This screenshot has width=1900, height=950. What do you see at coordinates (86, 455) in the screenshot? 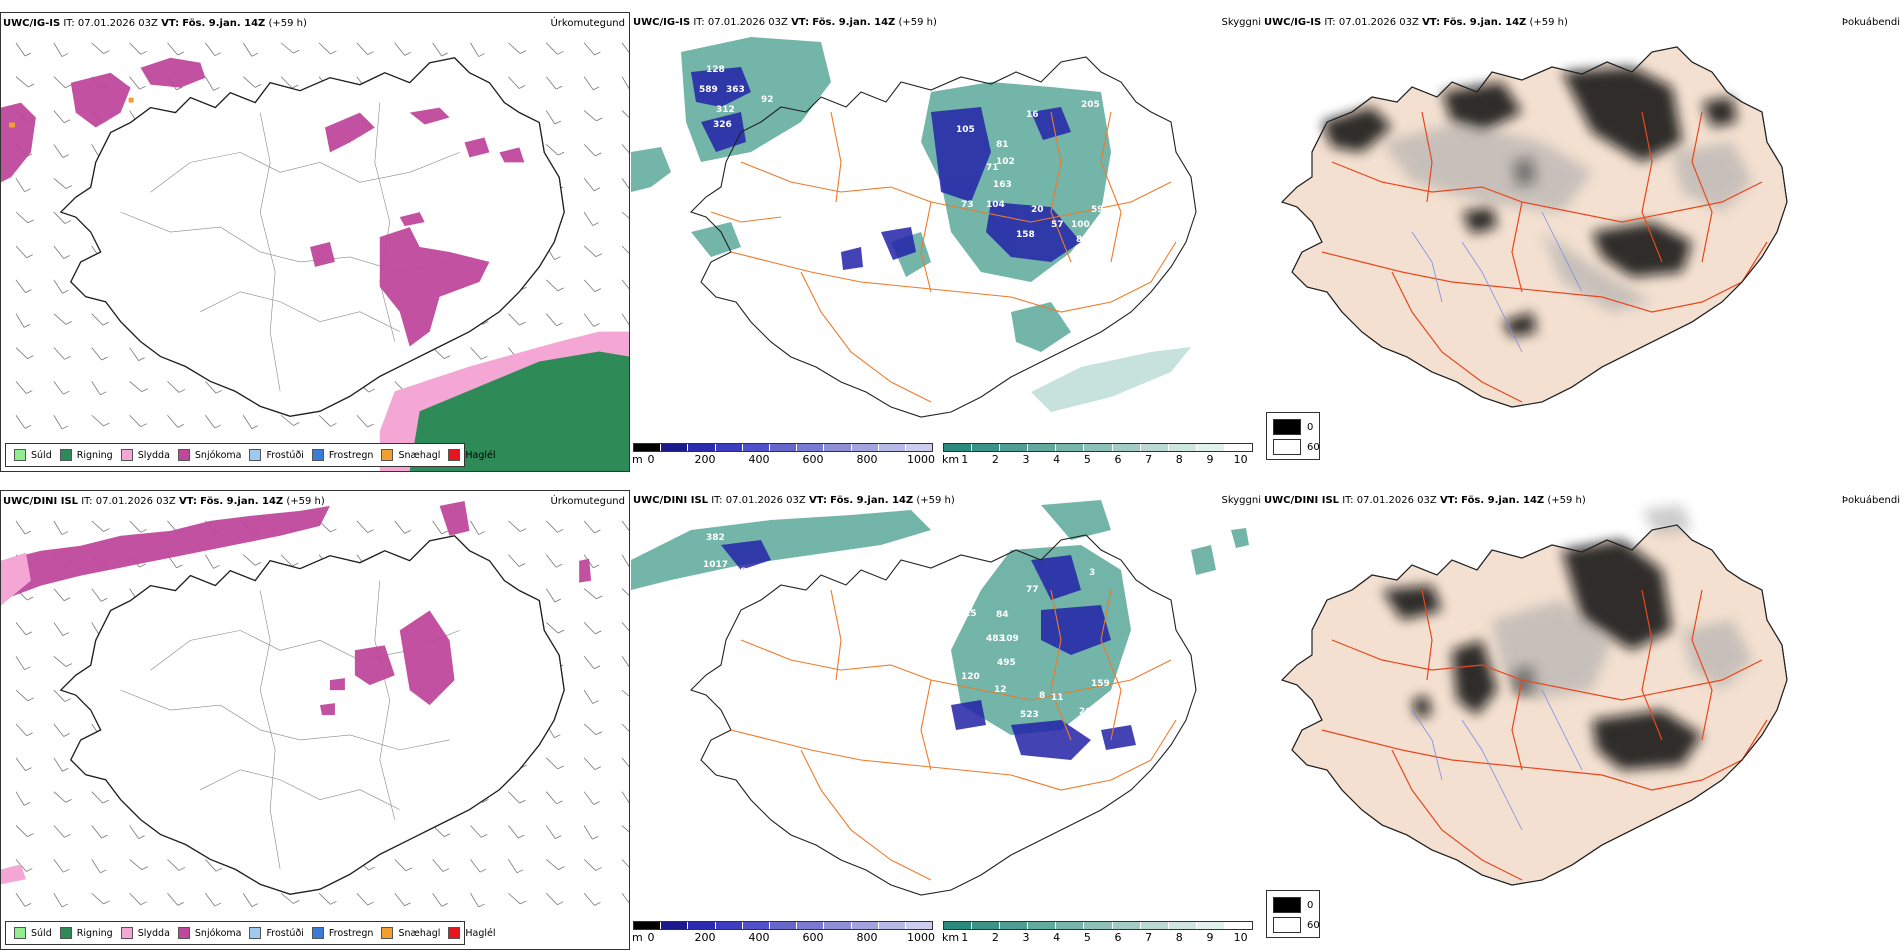
I see `legend-item: Rigning` at bounding box center [86, 455].